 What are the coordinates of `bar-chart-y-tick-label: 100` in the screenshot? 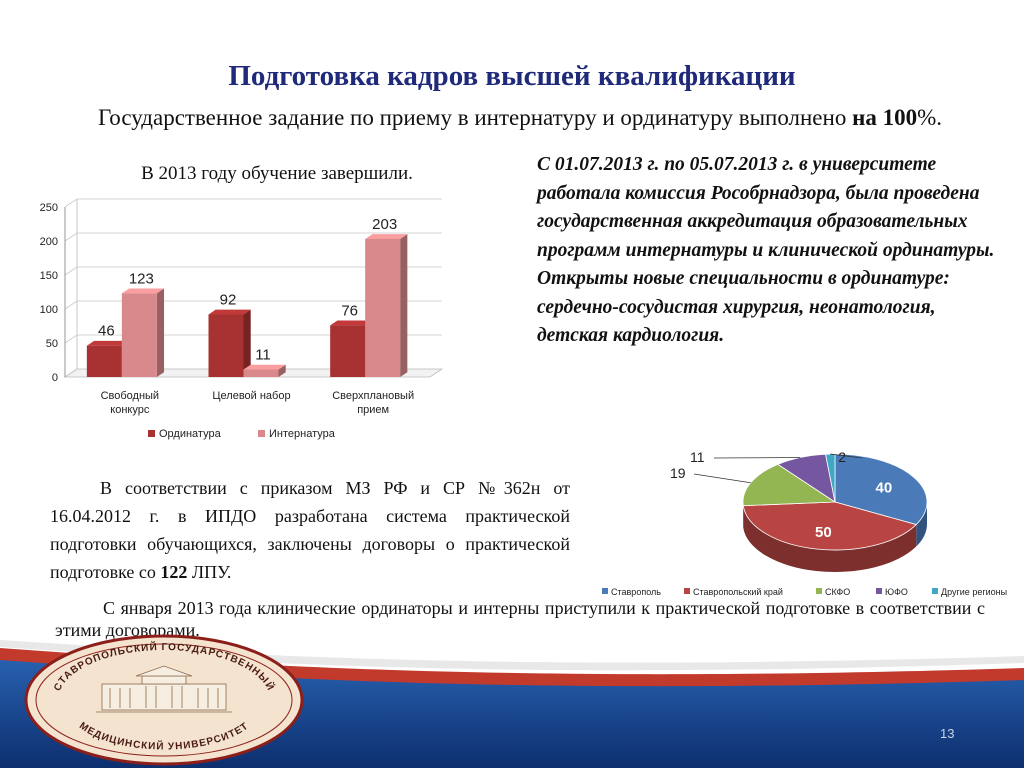 It's located at (49, 310).